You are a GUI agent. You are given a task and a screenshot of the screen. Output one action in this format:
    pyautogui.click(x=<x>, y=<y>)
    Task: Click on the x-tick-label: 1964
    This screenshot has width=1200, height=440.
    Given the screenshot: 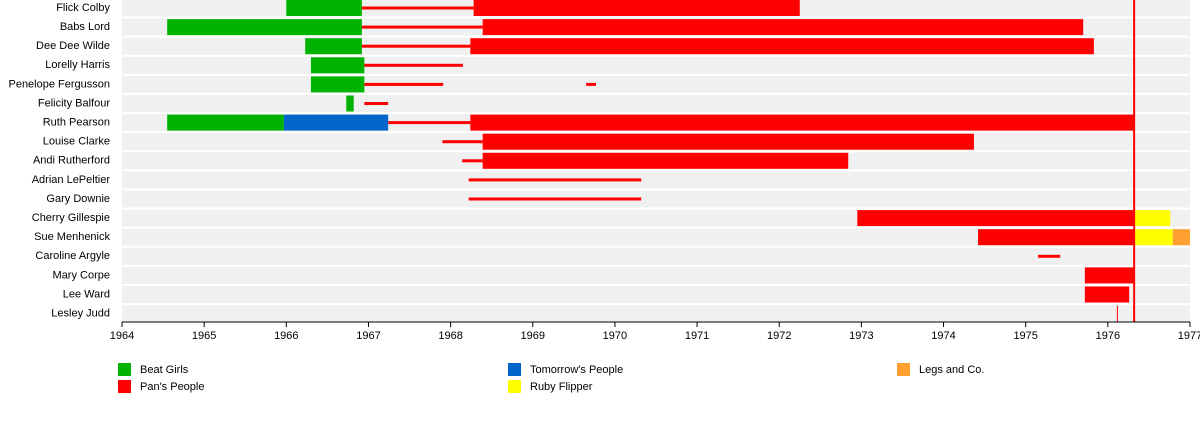 What is the action you would take?
    pyautogui.click(x=122, y=336)
    